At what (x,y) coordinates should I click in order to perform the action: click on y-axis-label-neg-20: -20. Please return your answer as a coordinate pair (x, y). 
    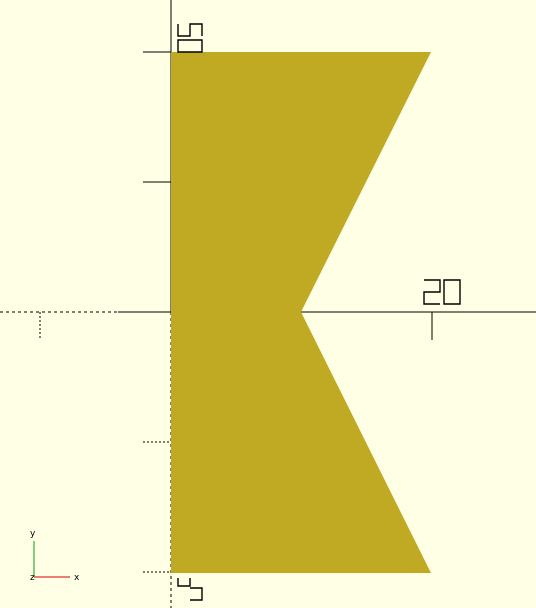
    Looking at the image, I should click on (190, 589).